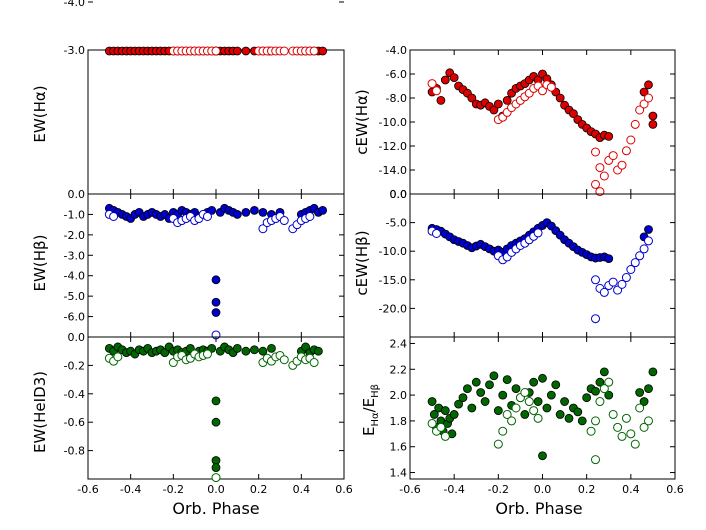  Describe the element at coordinates (393, 146) in the screenshot. I see `y-tick-label: -12.0` at that location.